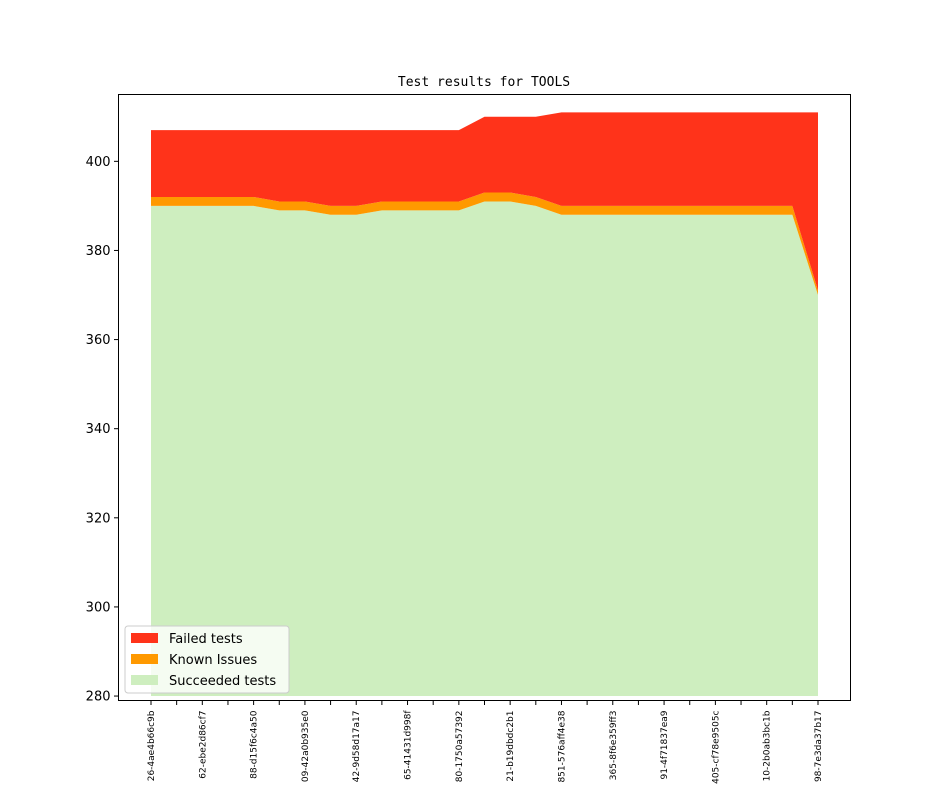 The height and width of the screenshot is (787, 944). Describe the element at coordinates (768, 745) in the screenshot. I see `x-tick-label-12: 10-2b0ab3bc1b` at that location.